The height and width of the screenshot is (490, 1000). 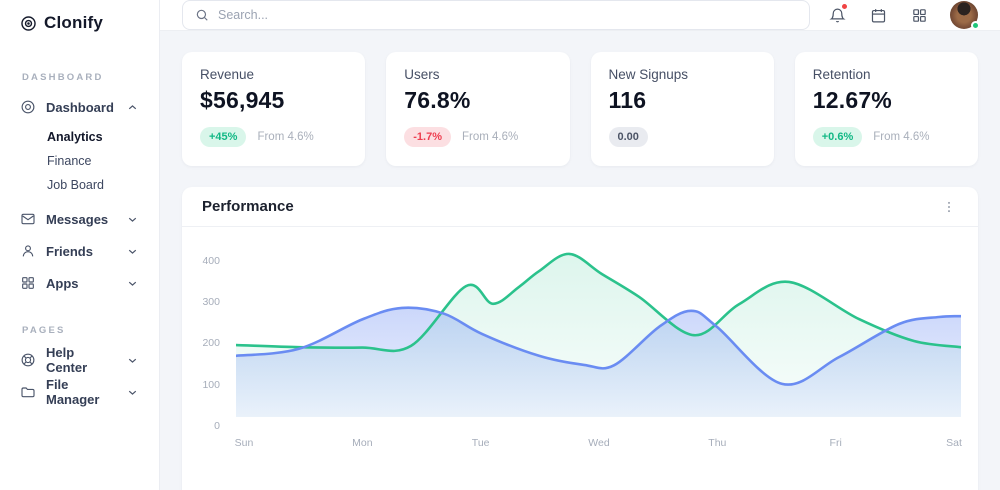 What do you see at coordinates (211, 384) in the screenshot?
I see `y-axis-tick-label: 100` at bounding box center [211, 384].